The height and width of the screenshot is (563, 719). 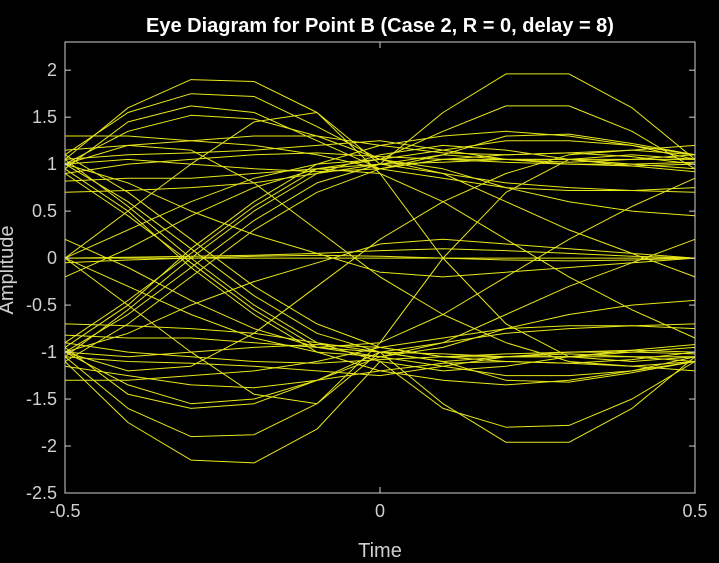 I want to click on x-tick-labels: -0.5 0 0.5, so click(x=378, y=511).